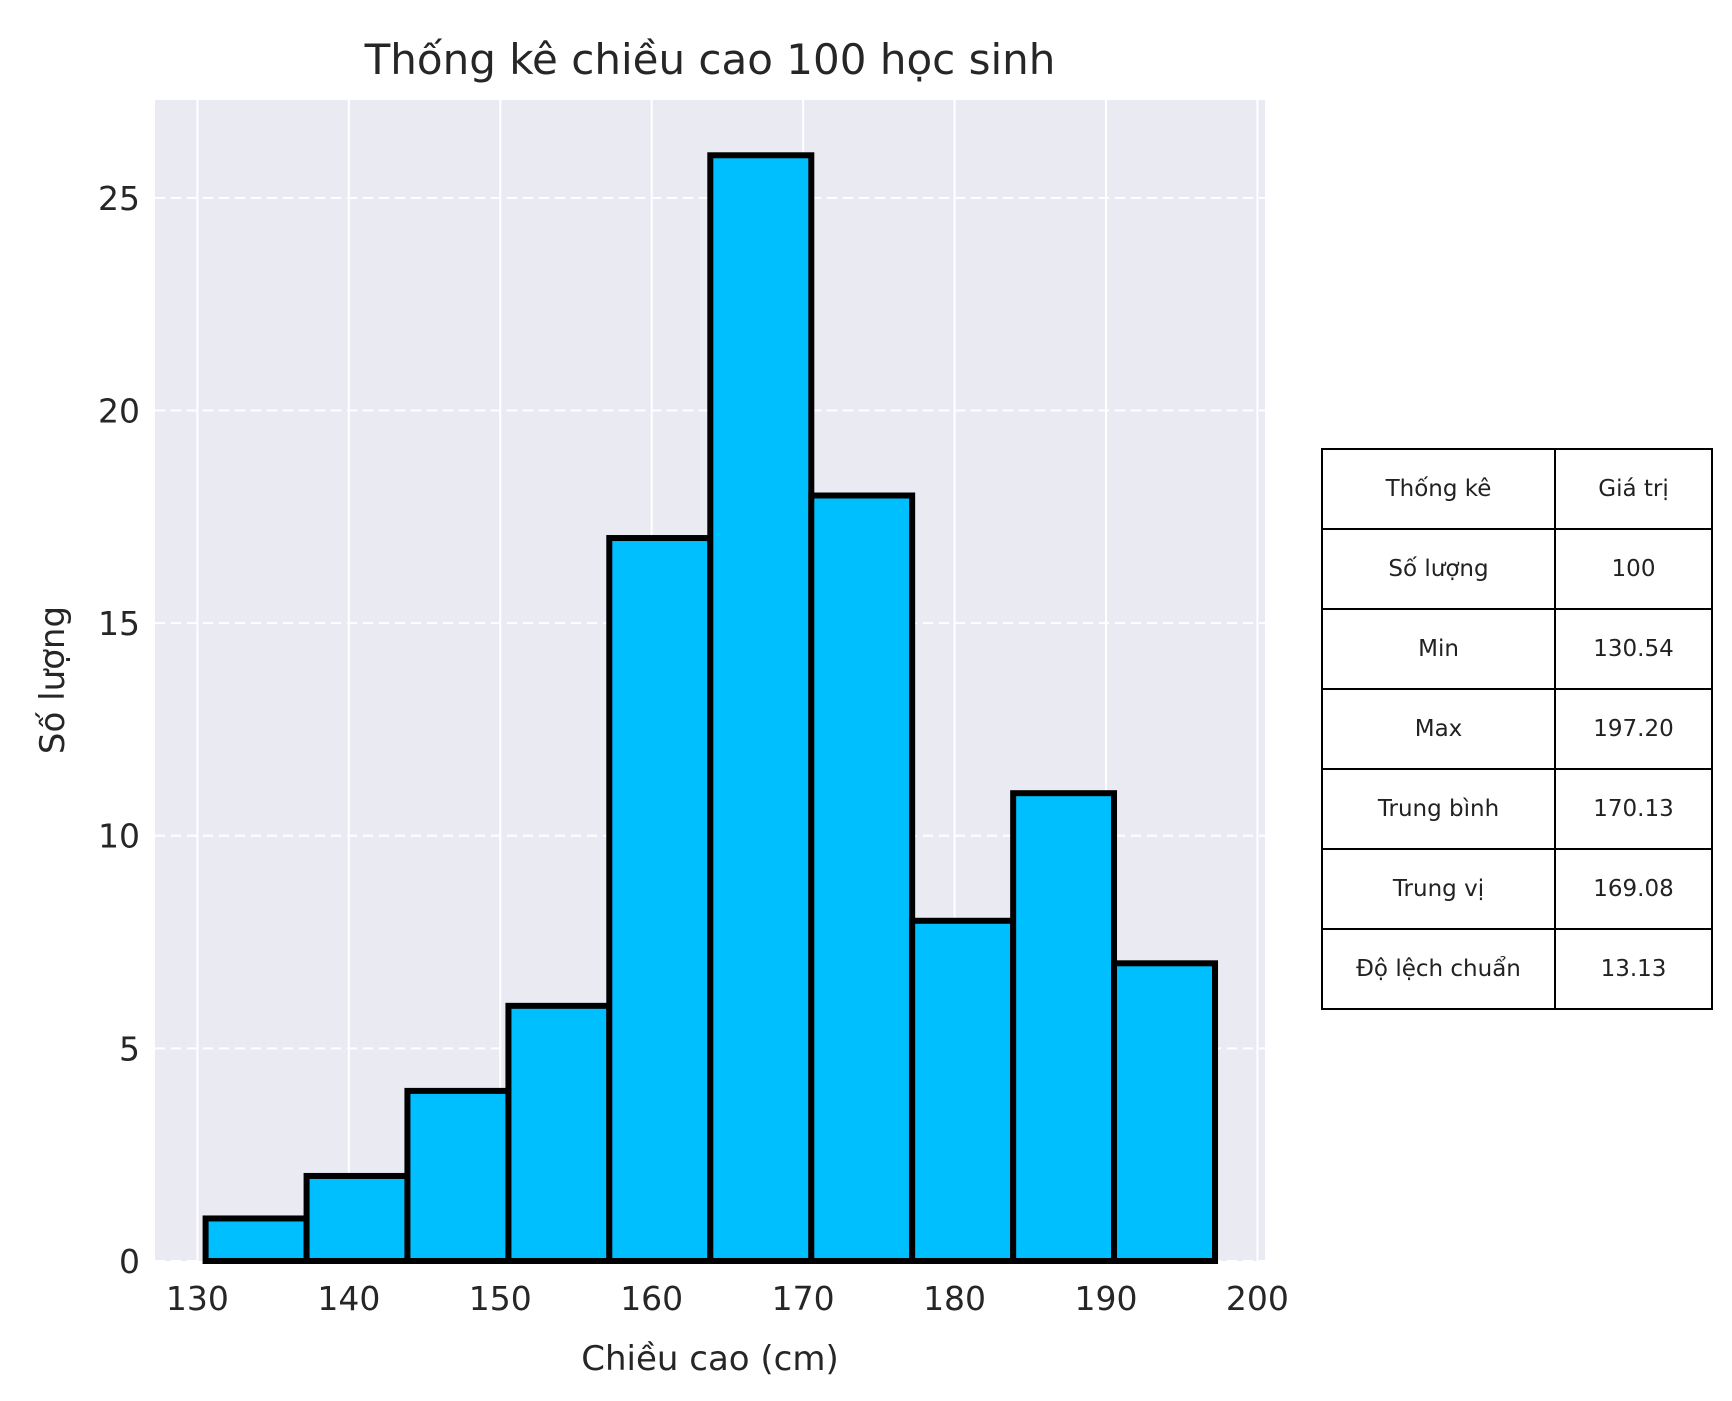 This screenshot has width=1732, height=1401. What do you see at coordinates (129, 1261) in the screenshot?
I see `y-tick-label: 0` at bounding box center [129, 1261].